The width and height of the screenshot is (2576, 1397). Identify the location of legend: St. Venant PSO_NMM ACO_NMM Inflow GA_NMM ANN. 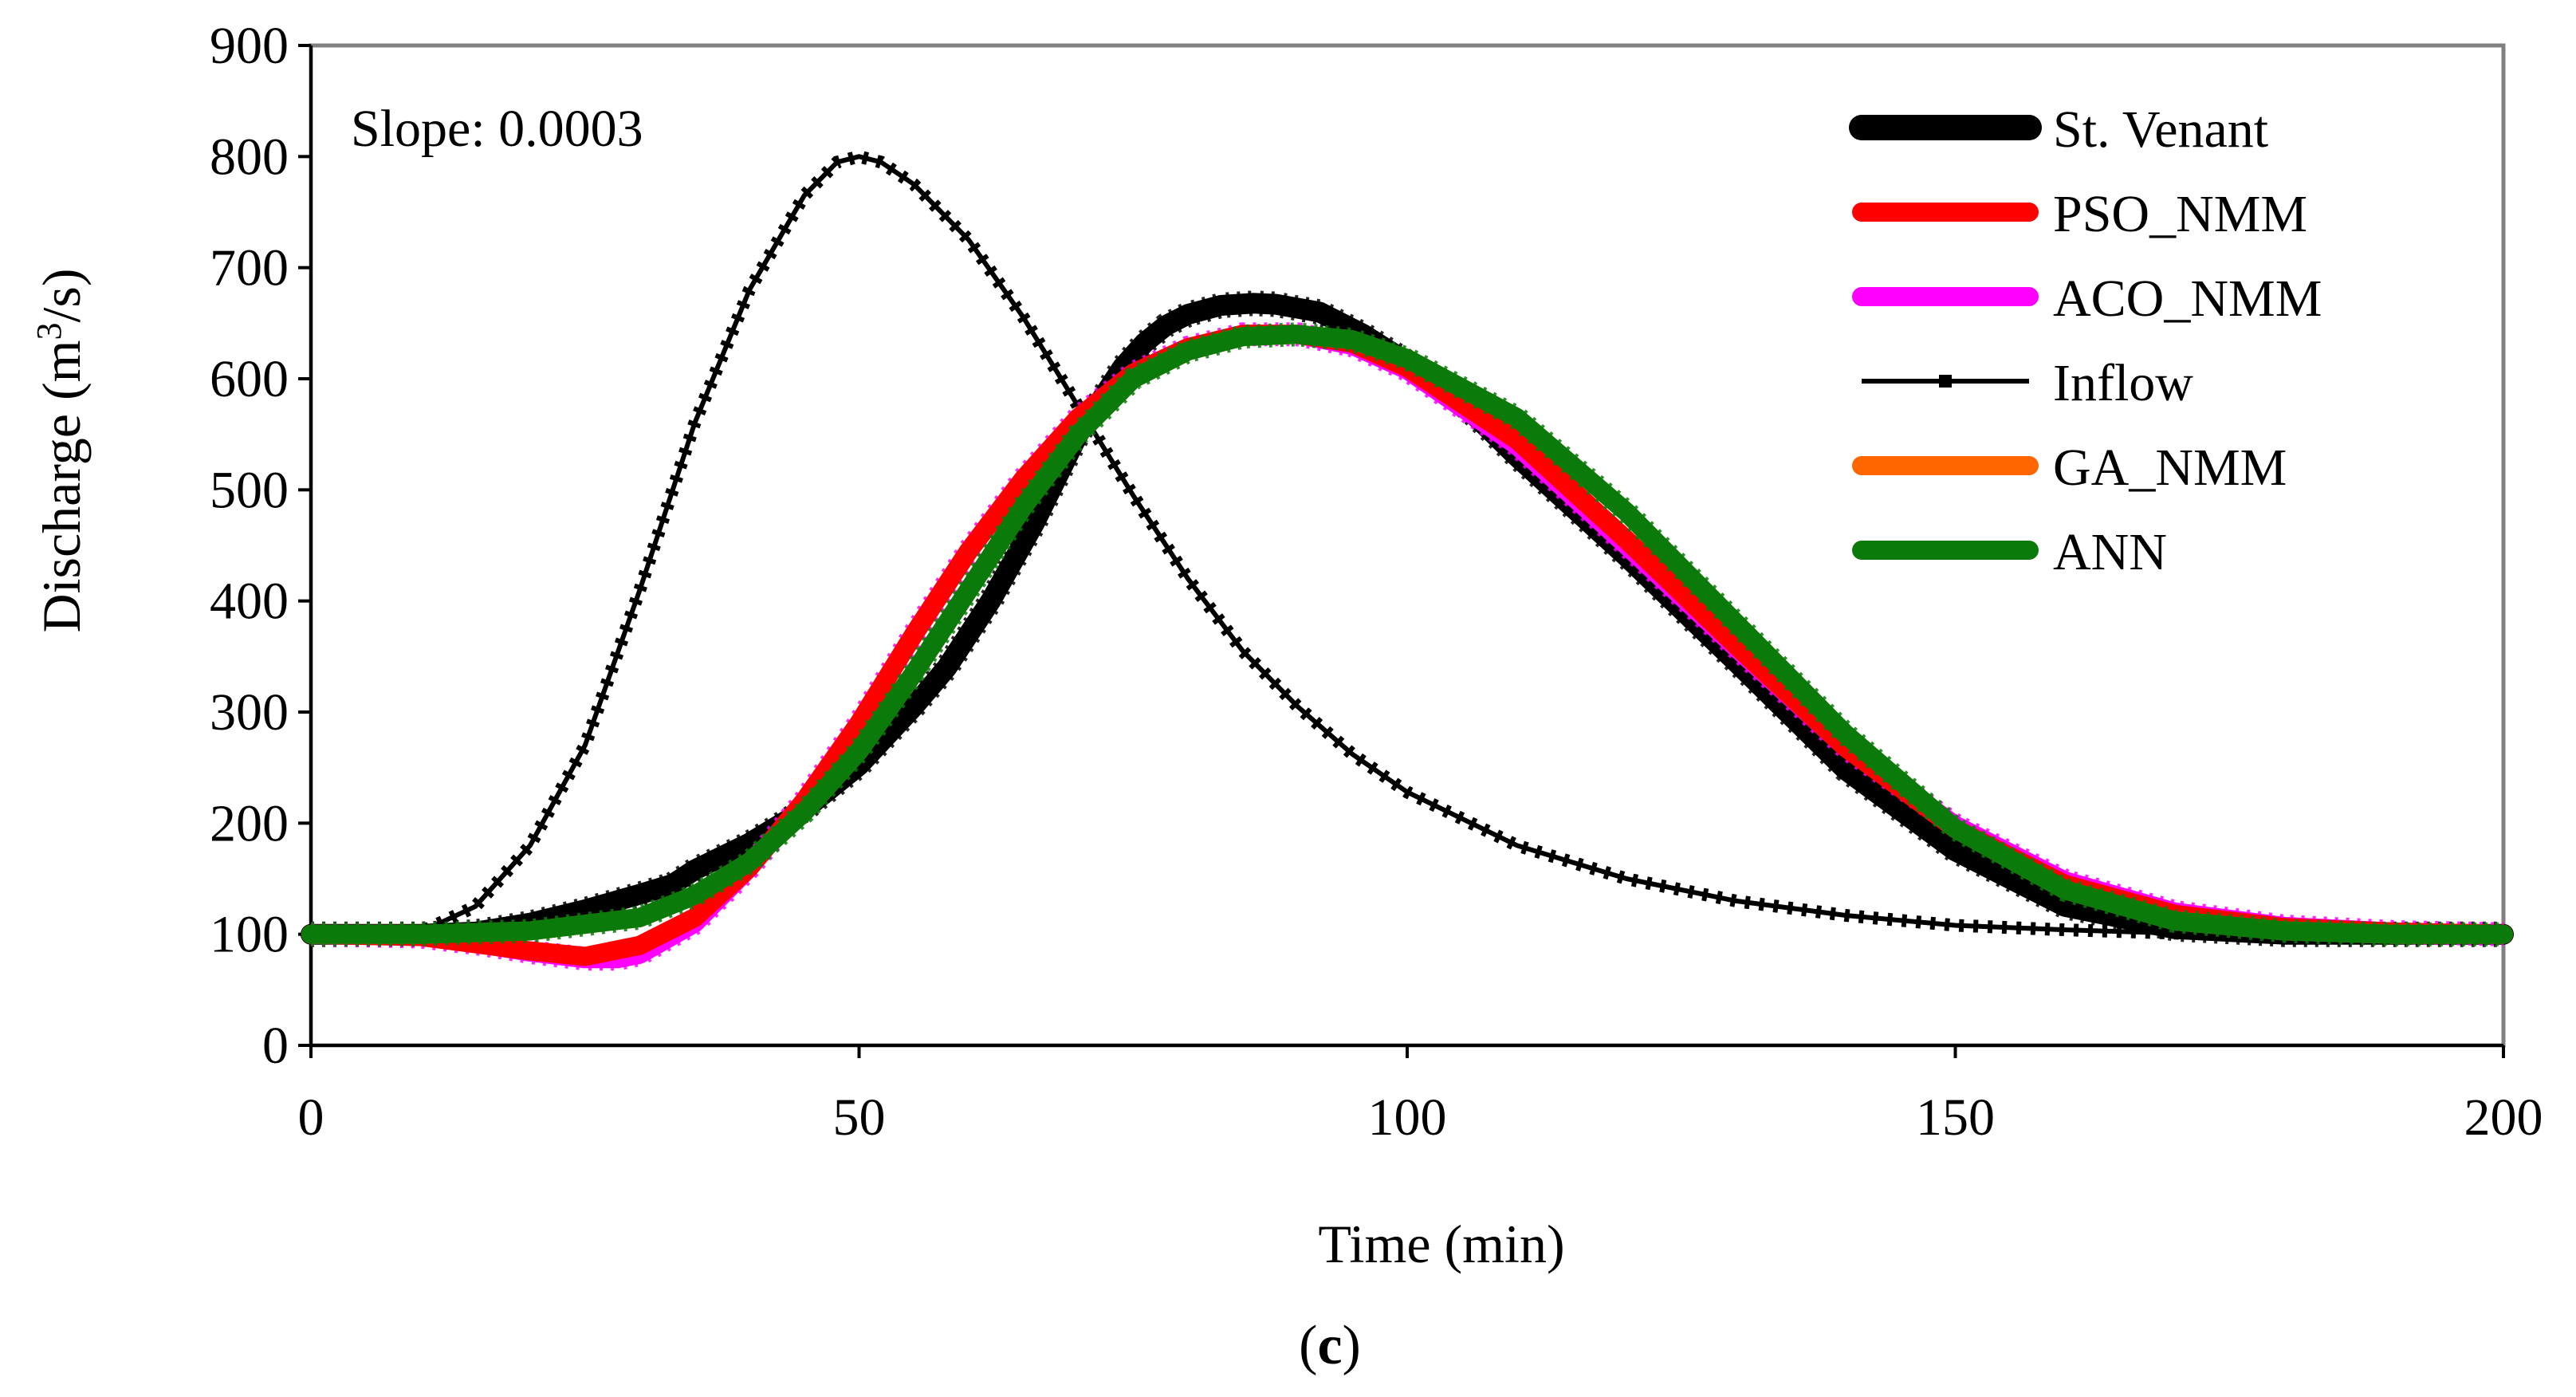
(2085, 340).